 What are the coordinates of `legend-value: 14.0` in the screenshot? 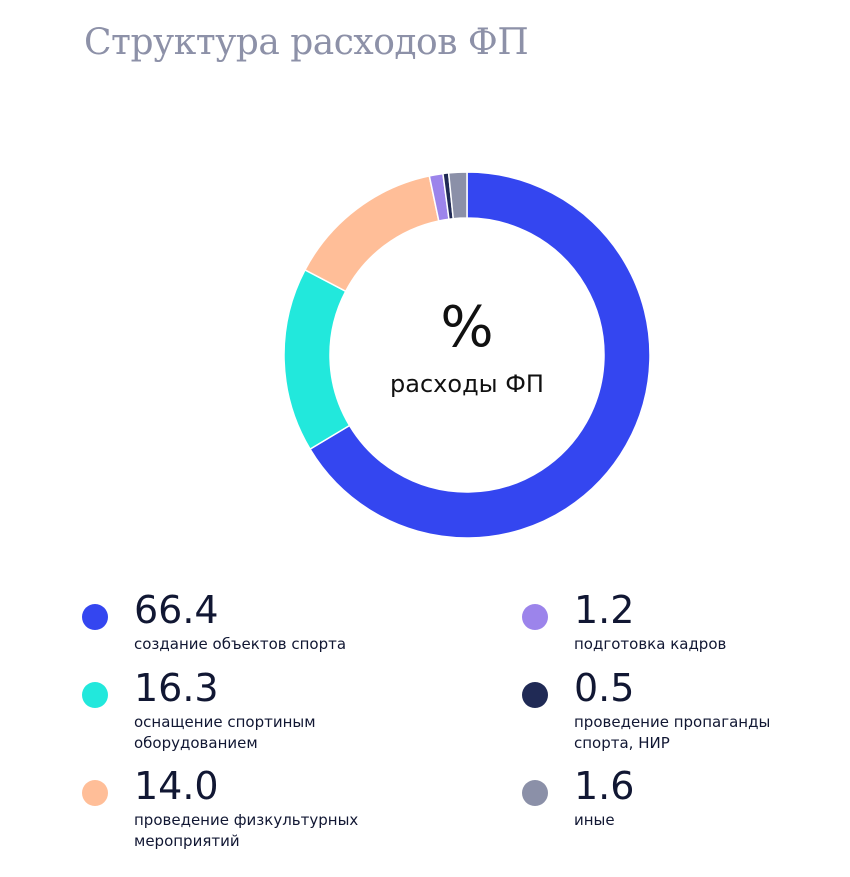 It's located at (176, 786).